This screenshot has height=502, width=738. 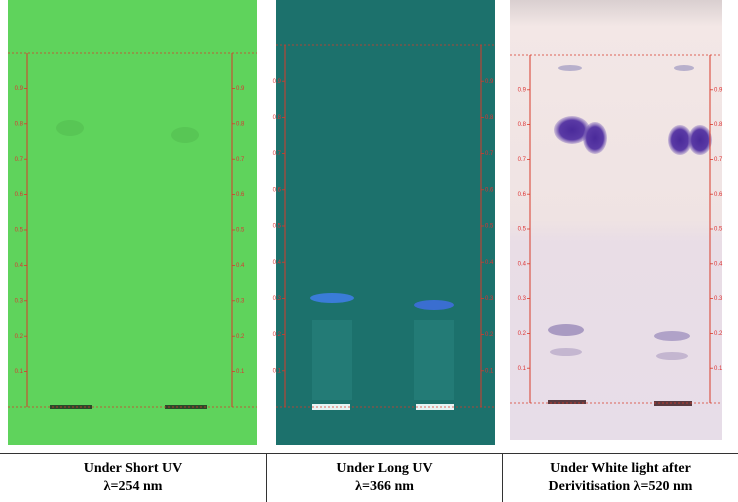 What do you see at coordinates (384, 478) in the screenshot?
I see `caption-cell: Under Long UV λ=366 nm` at bounding box center [384, 478].